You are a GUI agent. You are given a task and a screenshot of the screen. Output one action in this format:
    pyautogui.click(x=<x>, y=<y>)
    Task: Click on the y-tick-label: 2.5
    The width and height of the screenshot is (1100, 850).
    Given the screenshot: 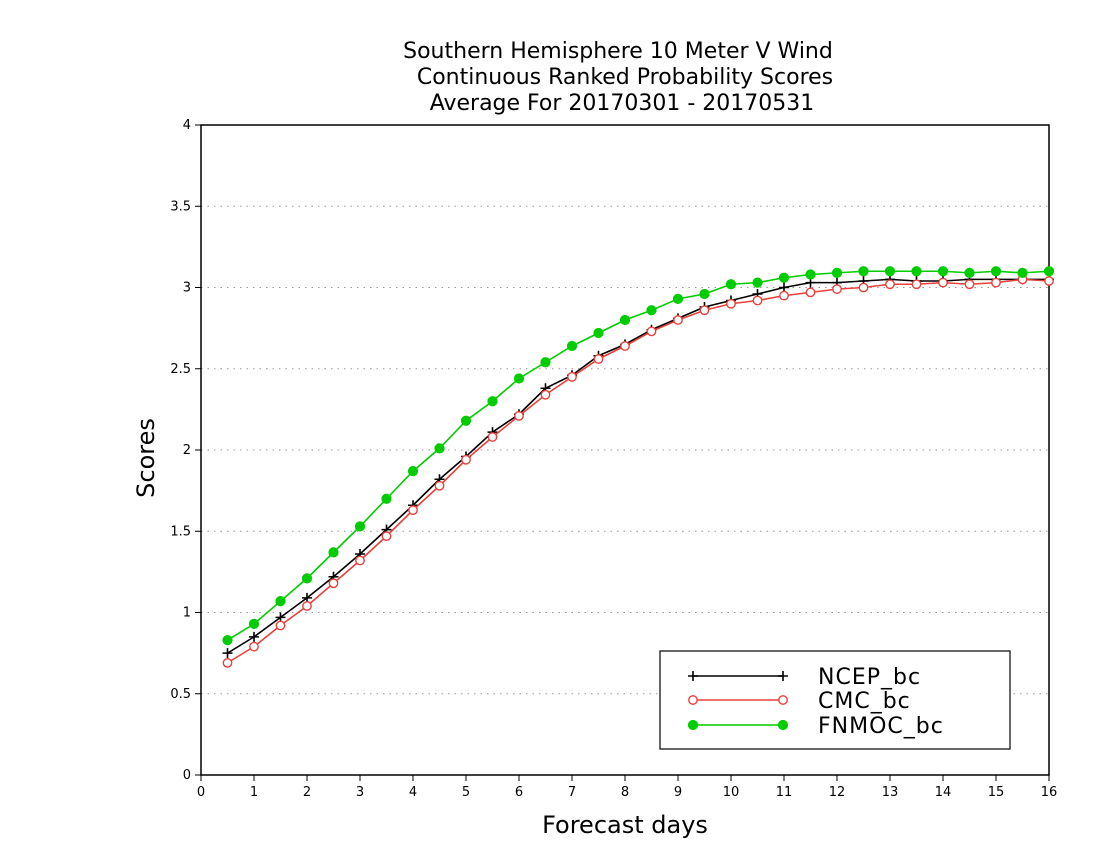 What is the action you would take?
    pyautogui.click(x=180, y=369)
    